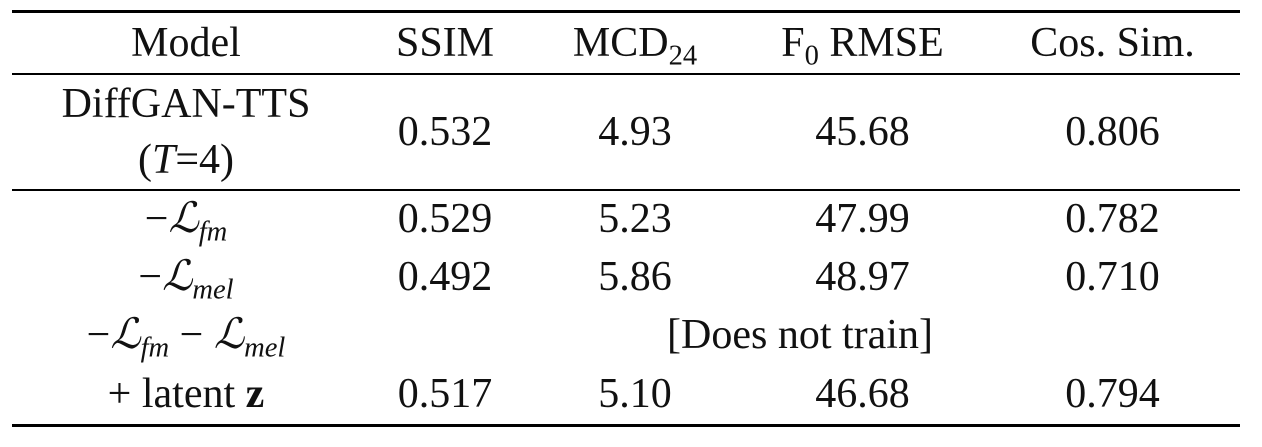 The width and height of the screenshot is (1262, 447). I want to click on cell-line: SSIM, so click(445, 43).